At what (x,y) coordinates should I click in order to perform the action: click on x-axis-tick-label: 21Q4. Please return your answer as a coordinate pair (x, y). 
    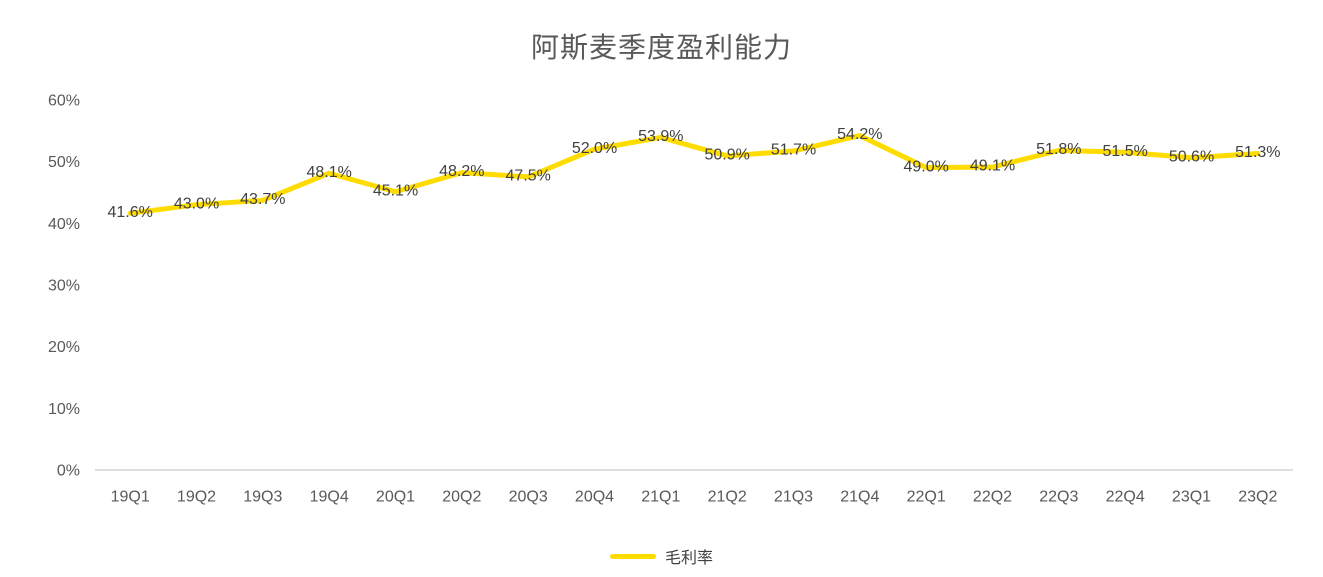
    Looking at the image, I should click on (859, 497).